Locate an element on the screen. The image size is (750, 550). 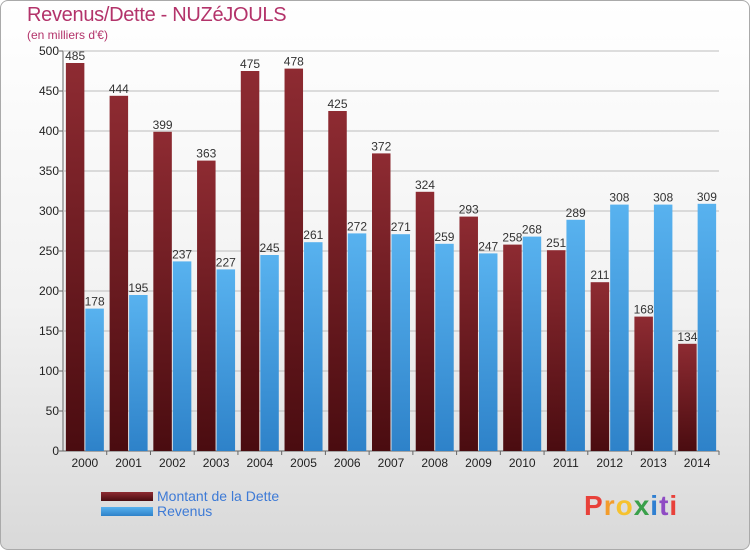
y-tick-label: 50 is located at coordinates (53, 411).